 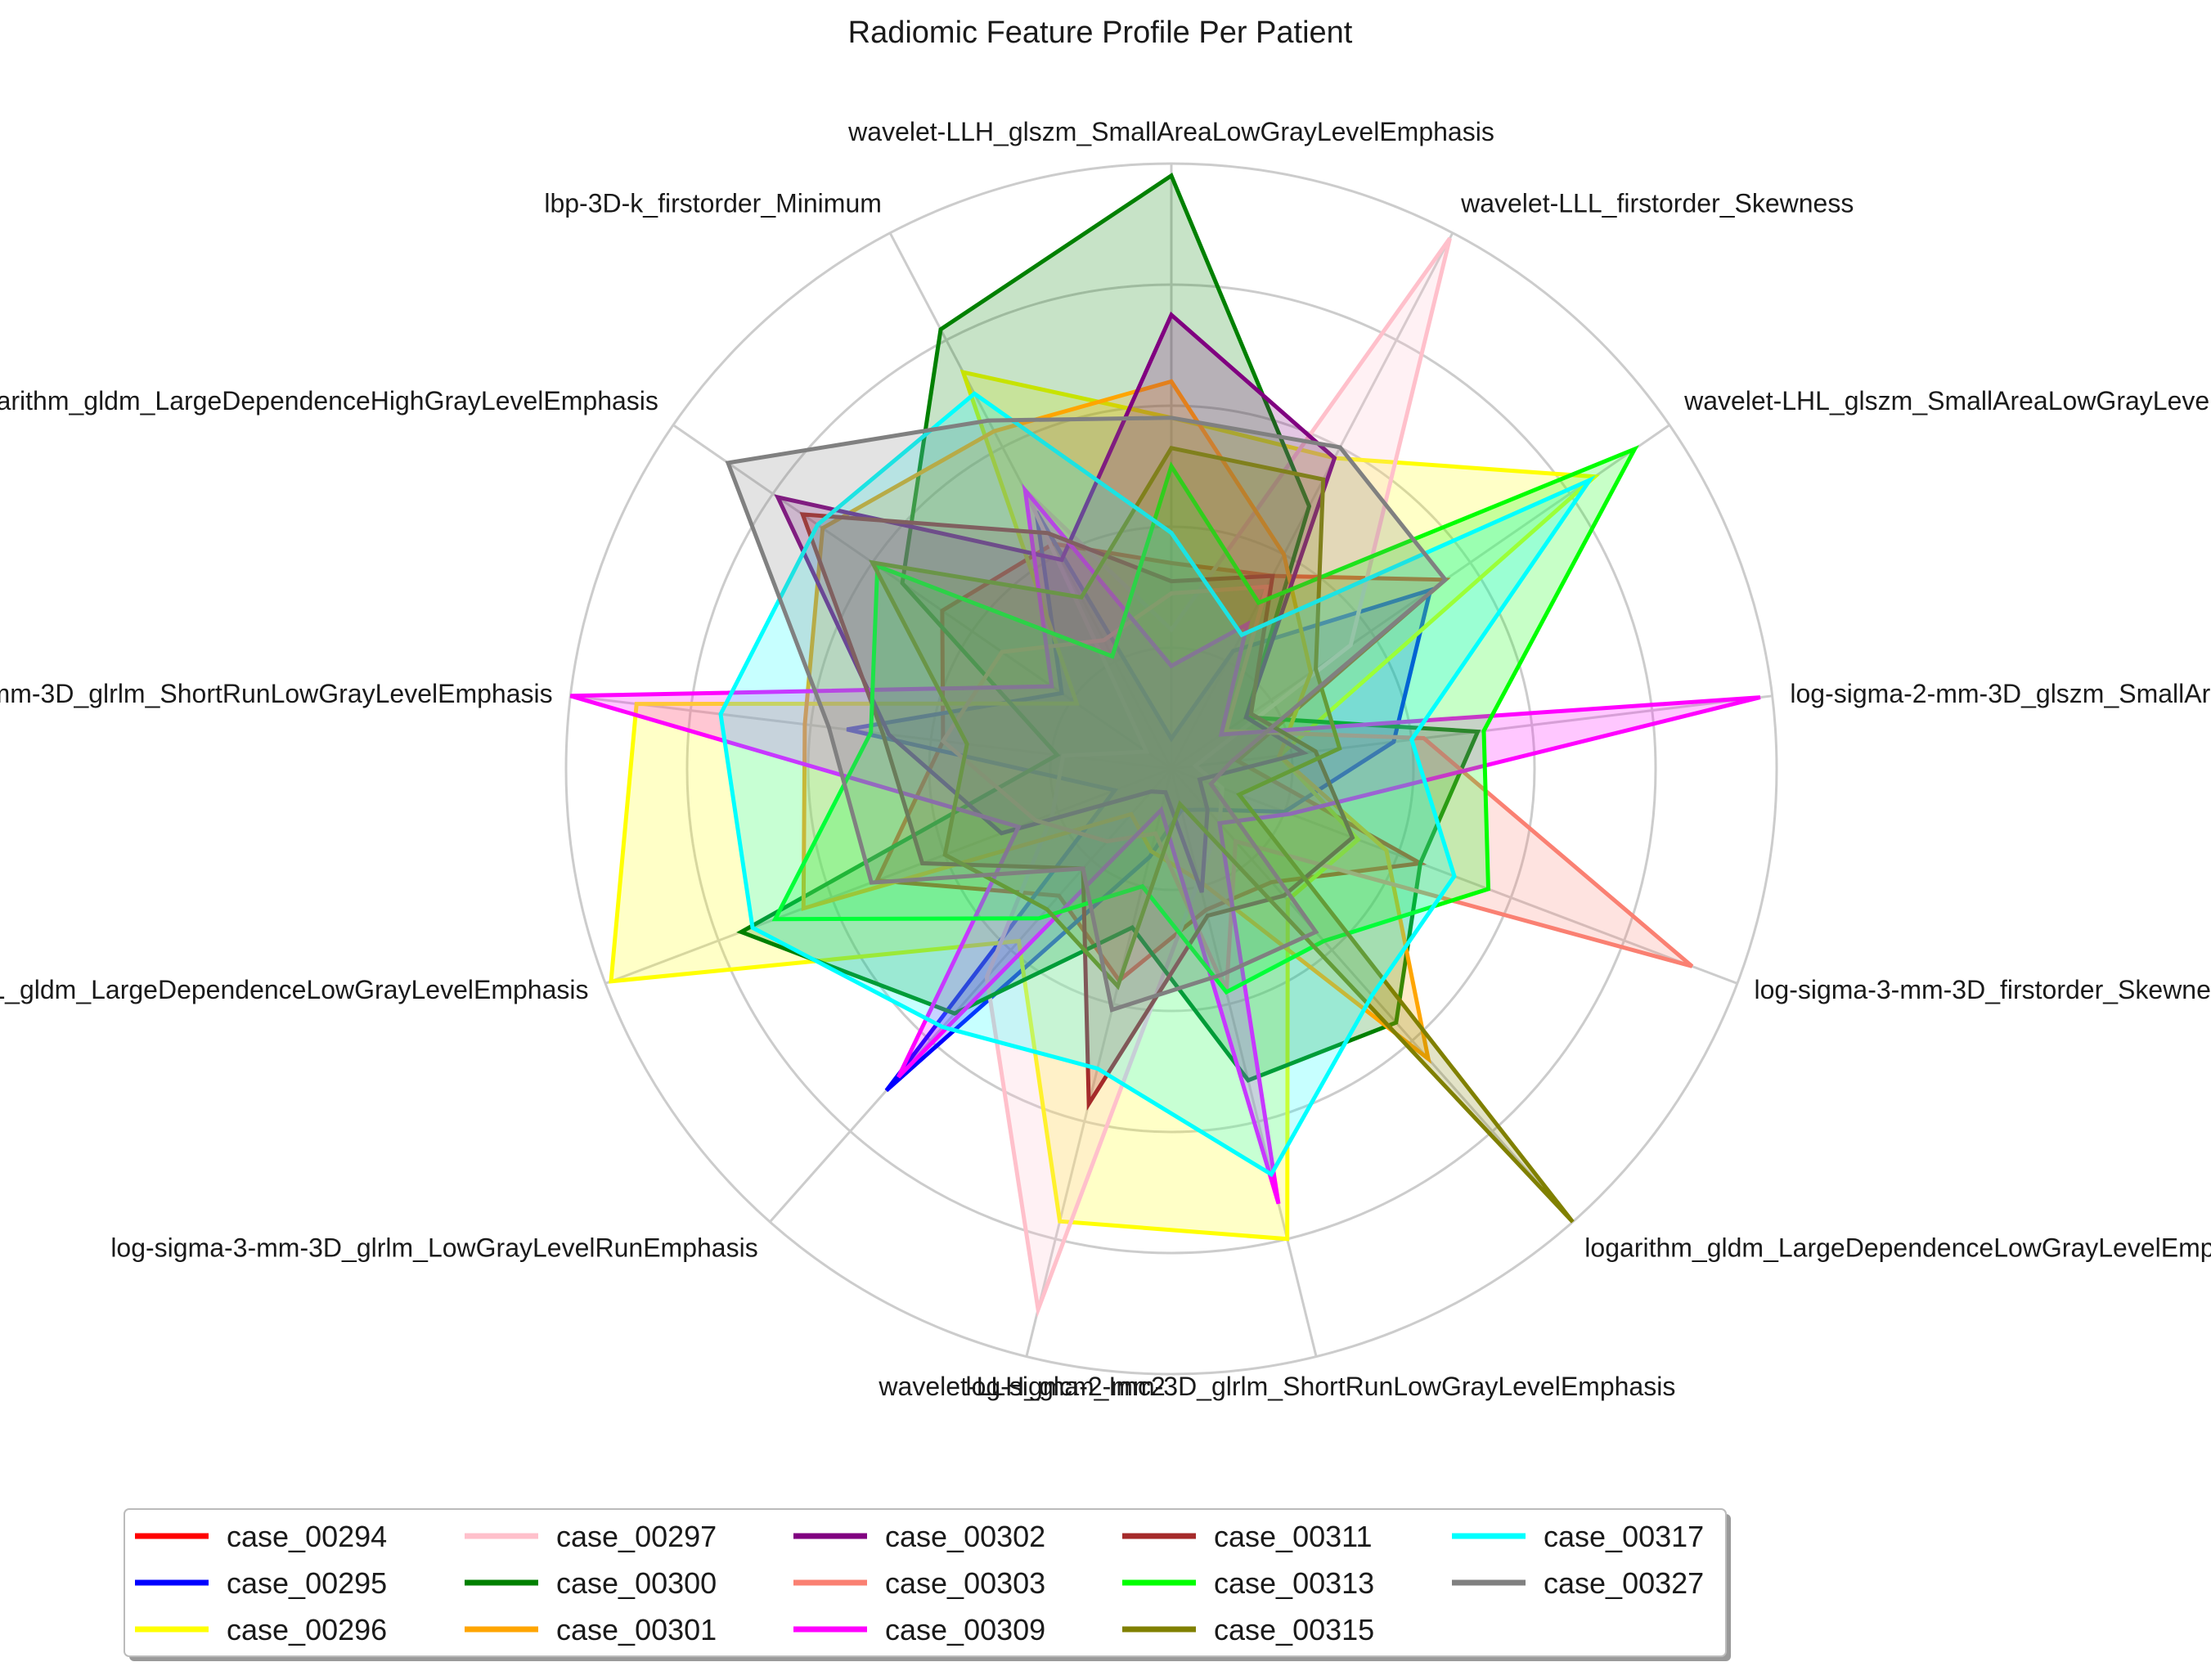 I want to click on axis-label-lbp-3d-k-firstorder-minimum: lbp-3D-k_firstorder_Minimum, so click(x=713, y=203).